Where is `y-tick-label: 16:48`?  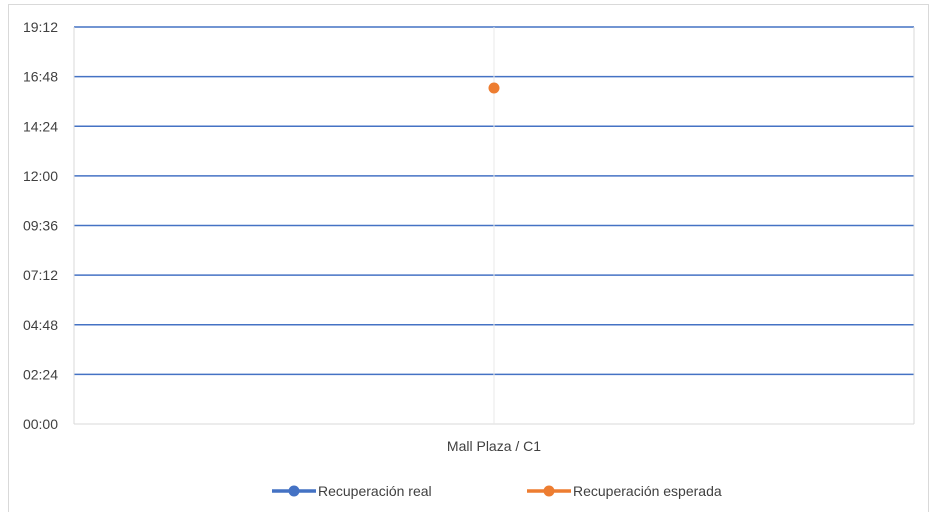
y-tick-label: 16:48 is located at coordinates (40, 77).